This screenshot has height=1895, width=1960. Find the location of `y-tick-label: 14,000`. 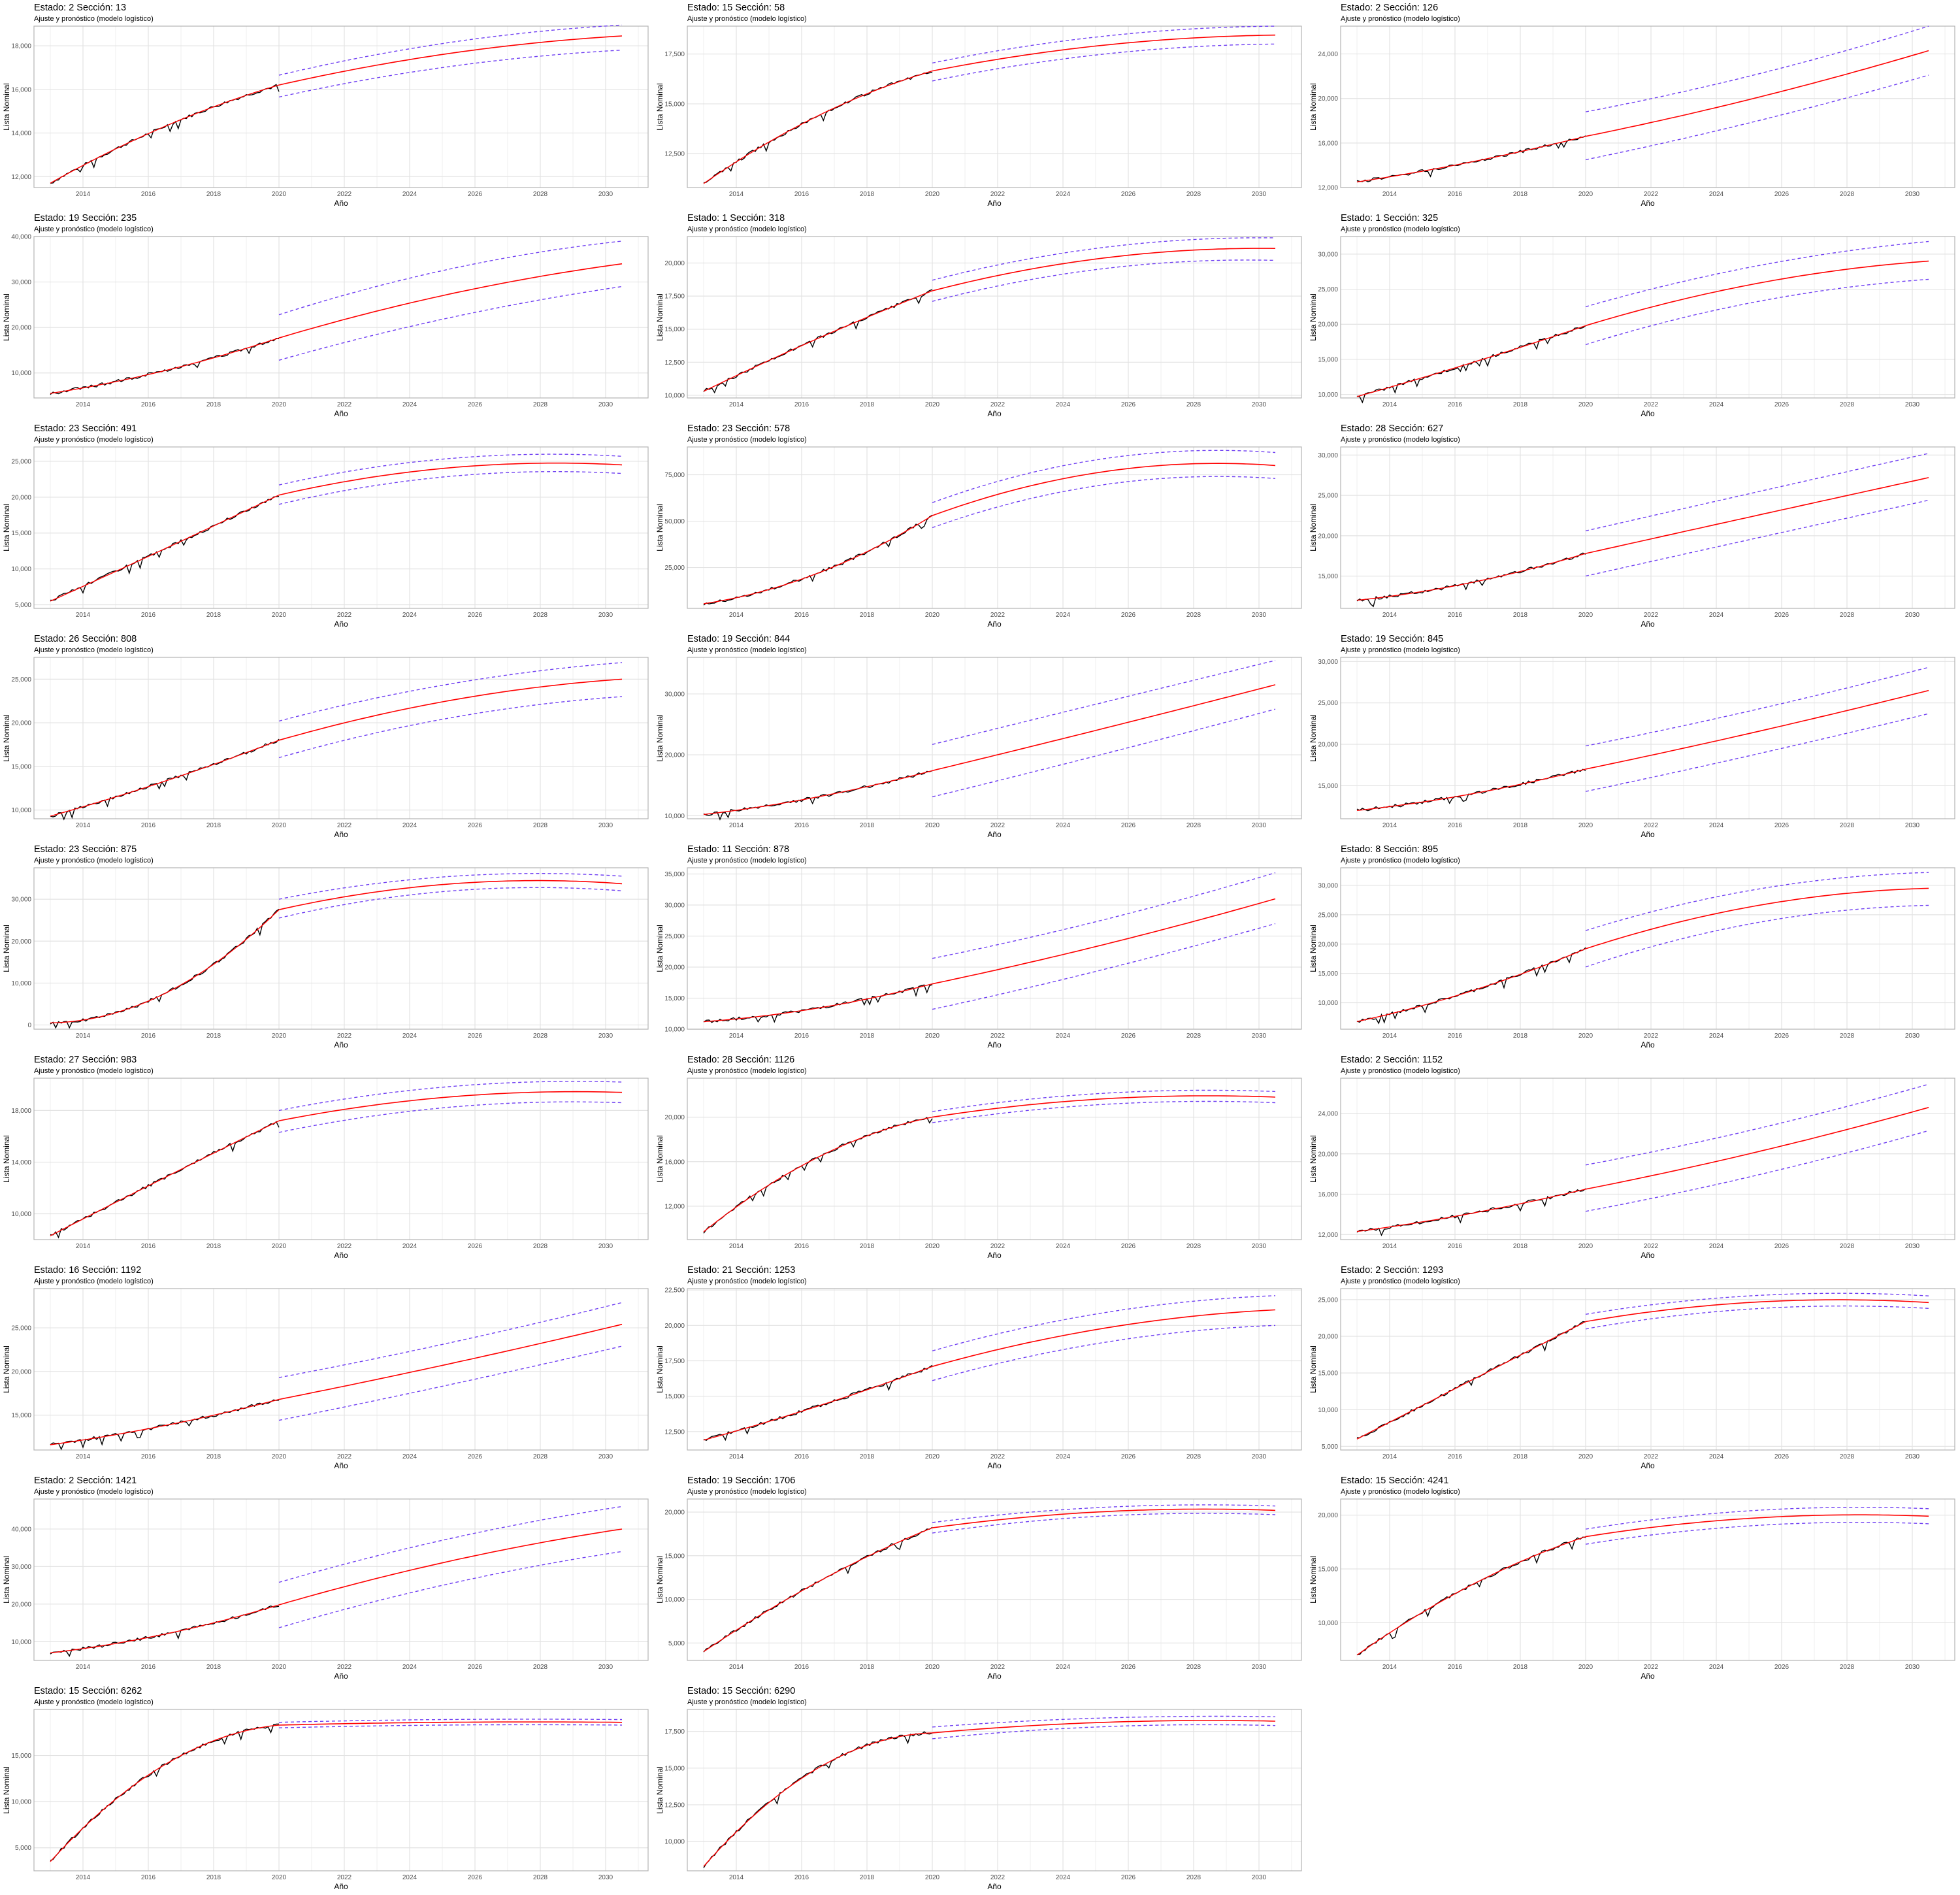

y-tick-label: 14,000 is located at coordinates (21, 1162).